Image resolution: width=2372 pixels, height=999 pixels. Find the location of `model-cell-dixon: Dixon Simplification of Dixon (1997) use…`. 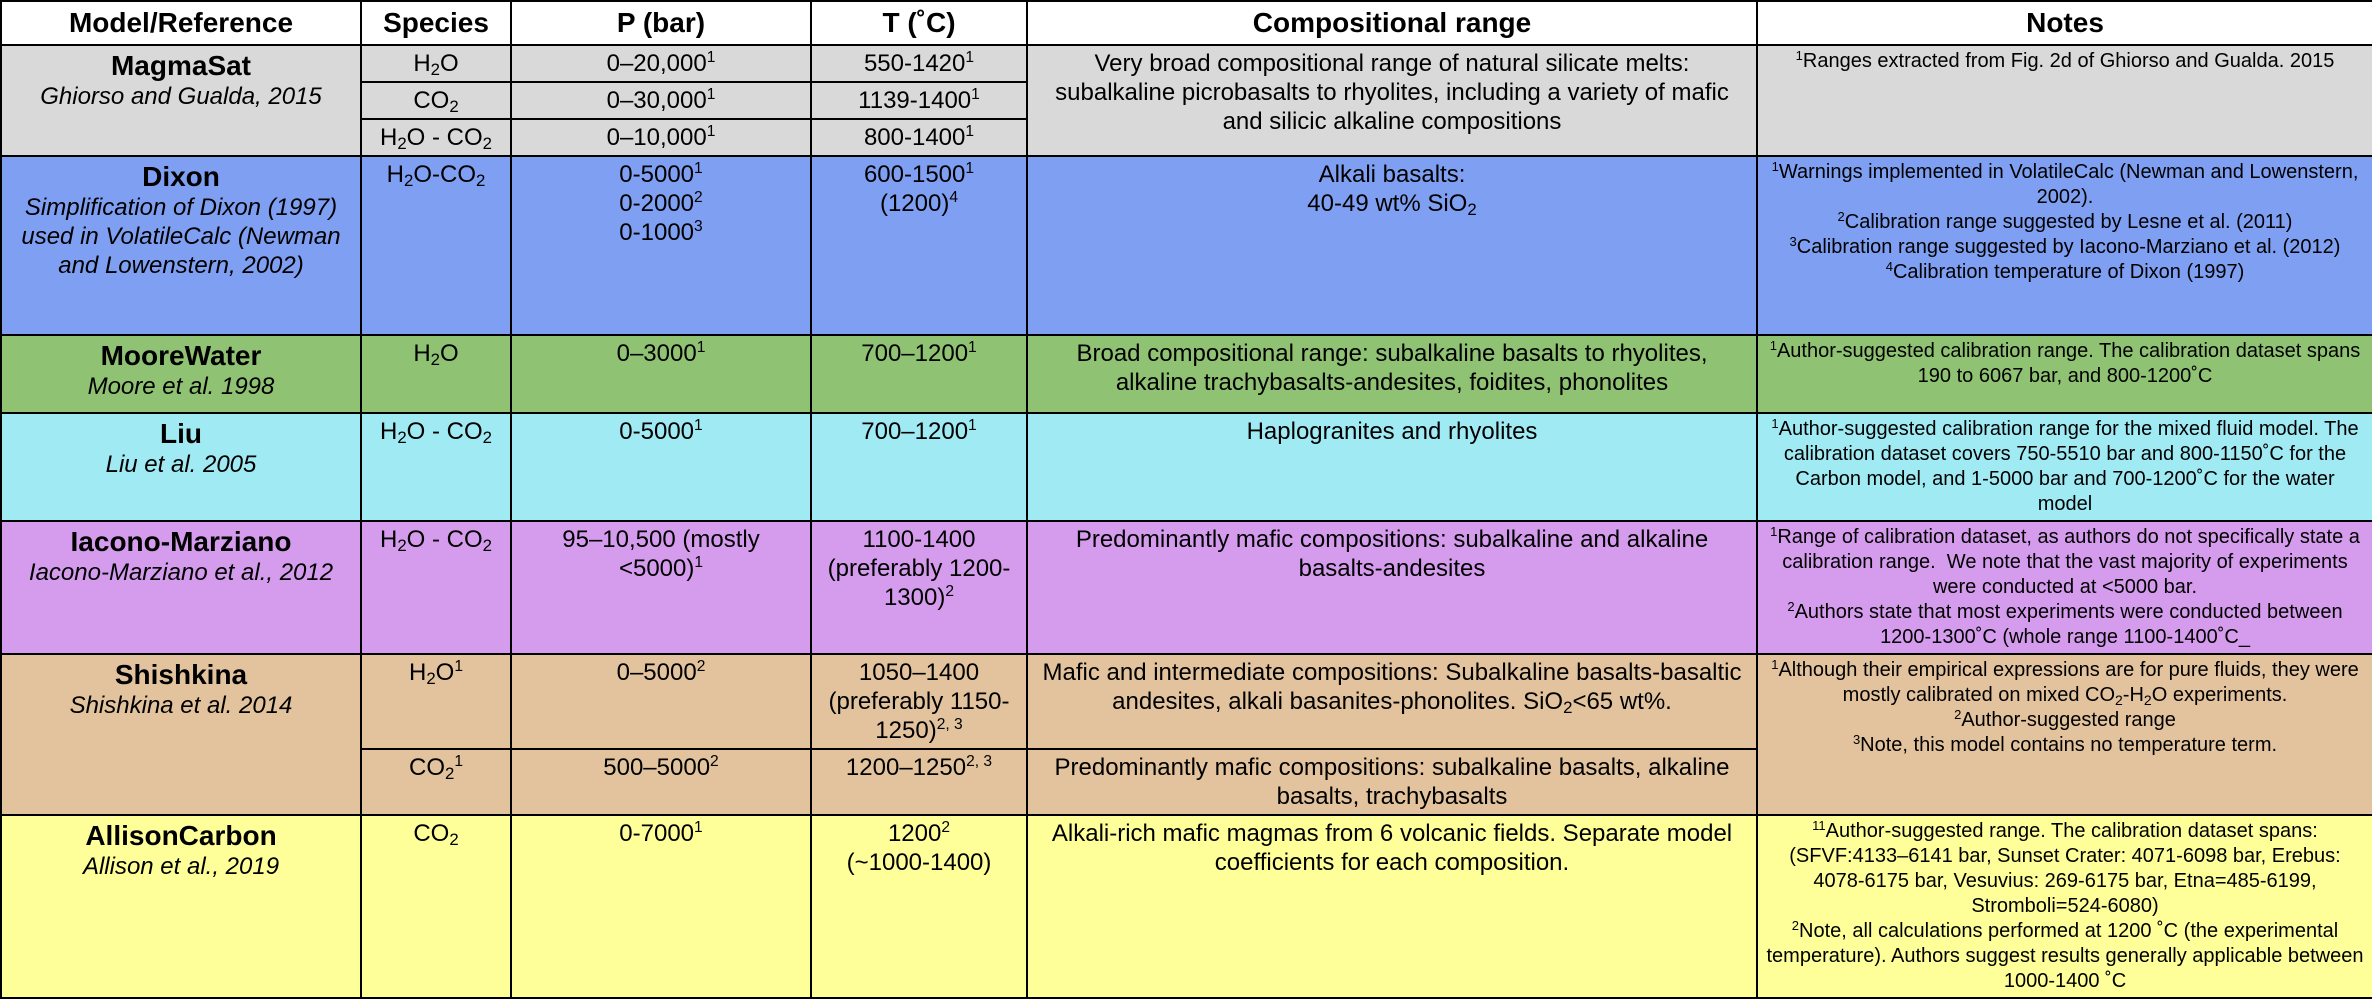

model-cell-dixon: Dixon Simplification of Dixon (1997) use… is located at coordinates (181, 245).